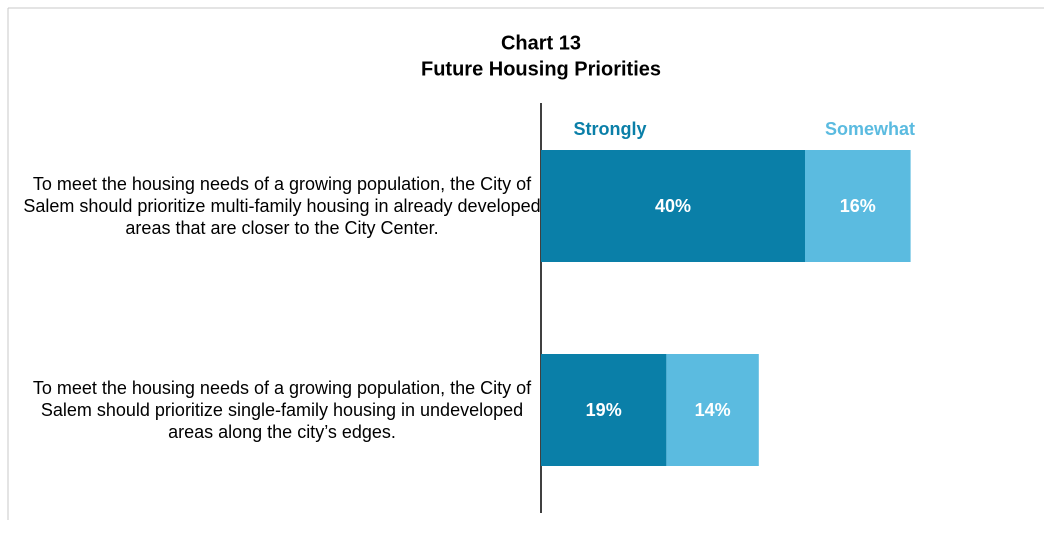  I want to click on data-label: 19%, so click(604, 410).